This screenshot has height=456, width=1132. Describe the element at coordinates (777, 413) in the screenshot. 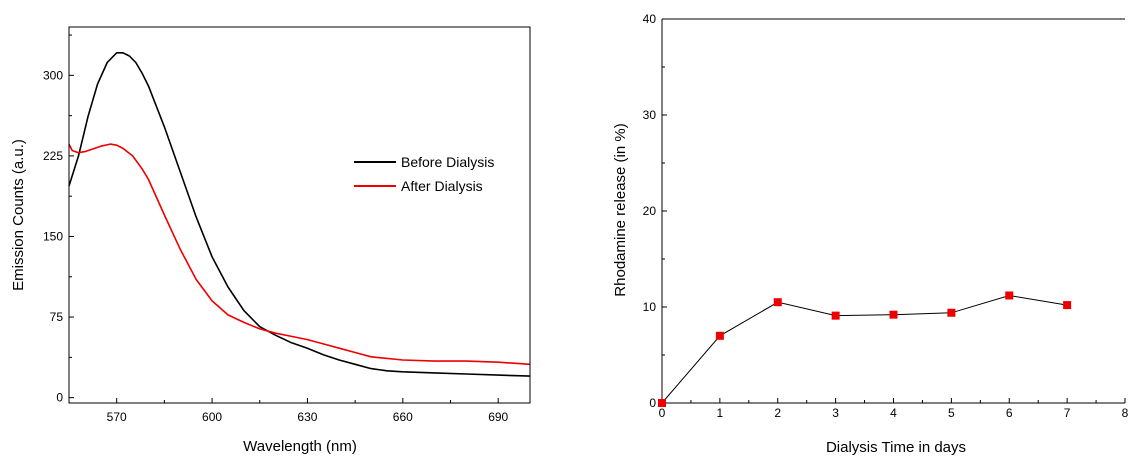

I see `x-tick-label: 2` at that location.